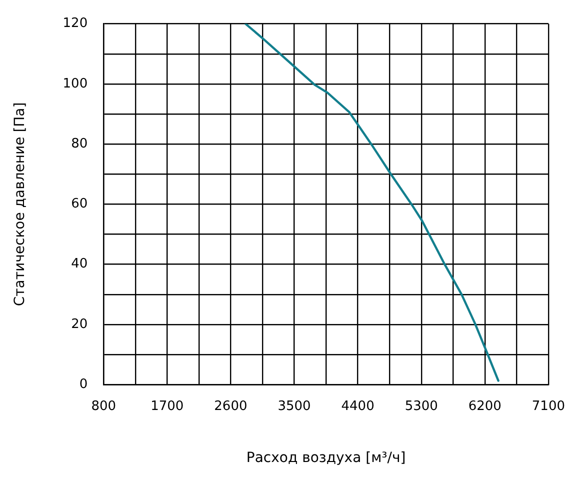  Describe the element at coordinates (231, 406) in the screenshot. I see `x-tick-label: 2600` at that location.